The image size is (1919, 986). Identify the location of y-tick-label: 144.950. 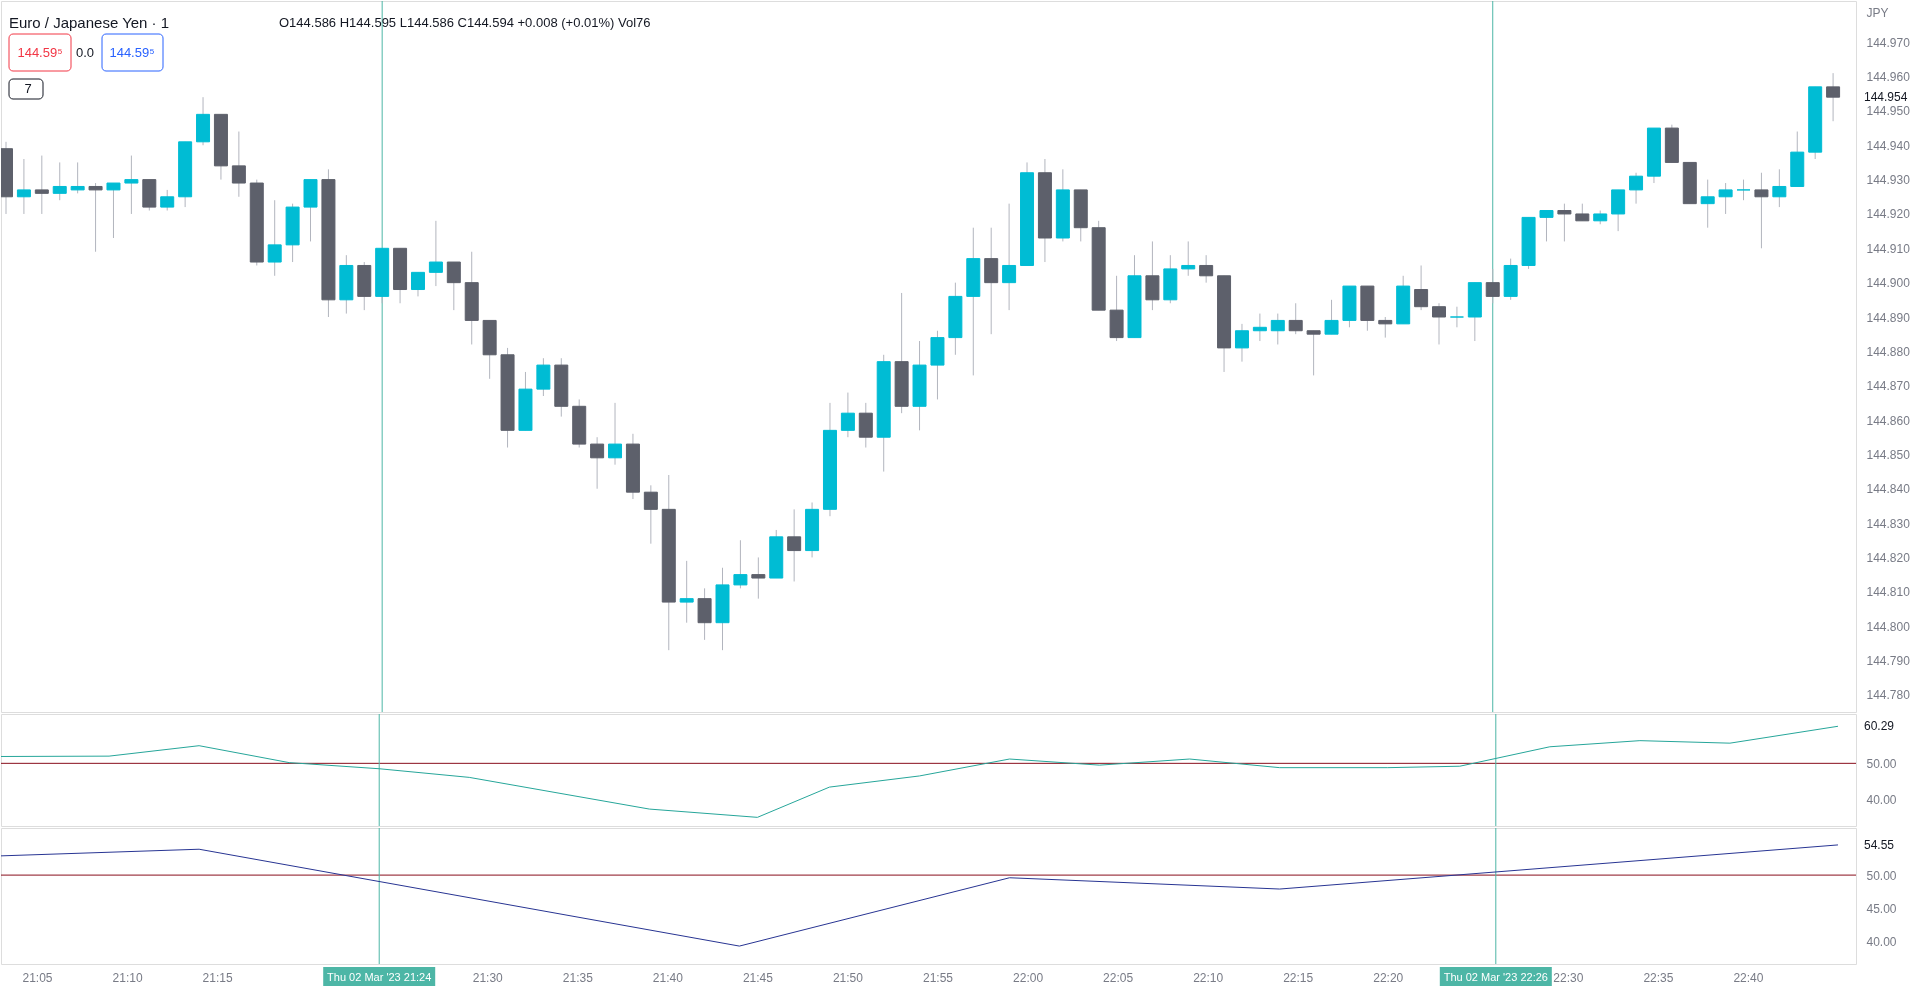
(1888, 111).